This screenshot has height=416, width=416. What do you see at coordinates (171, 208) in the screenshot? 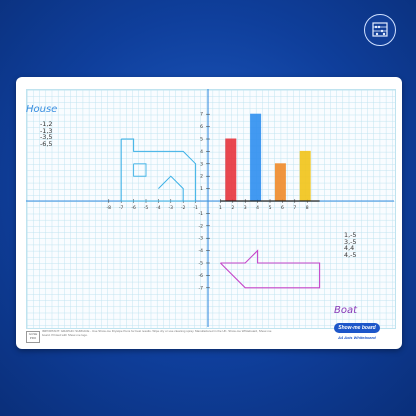
I see `x-tick-label: -3` at bounding box center [171, 208].